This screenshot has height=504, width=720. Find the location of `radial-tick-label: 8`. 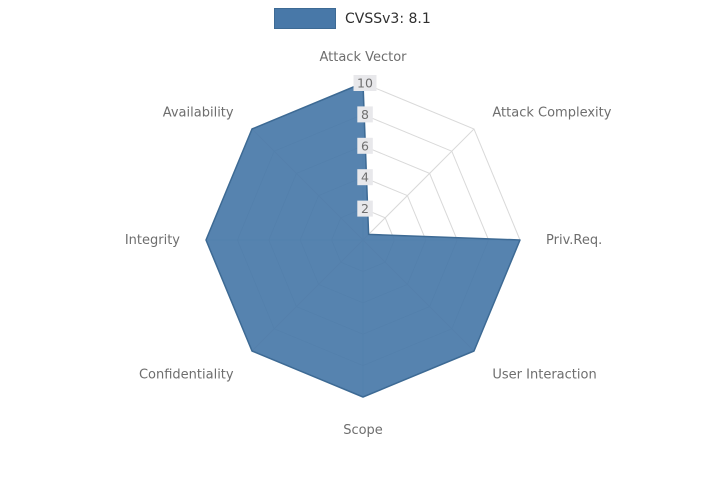

radial-tick-label: 8 is located at coordinates (365, 114).